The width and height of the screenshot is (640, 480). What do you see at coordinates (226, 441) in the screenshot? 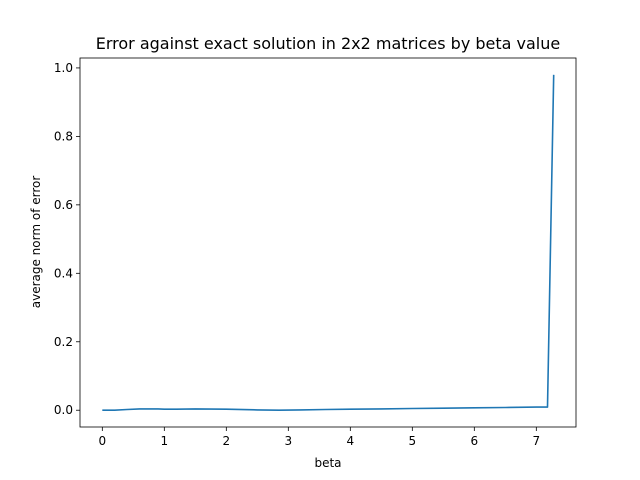
I see `x-tick-label: 2` at bounding box center [226, 441].